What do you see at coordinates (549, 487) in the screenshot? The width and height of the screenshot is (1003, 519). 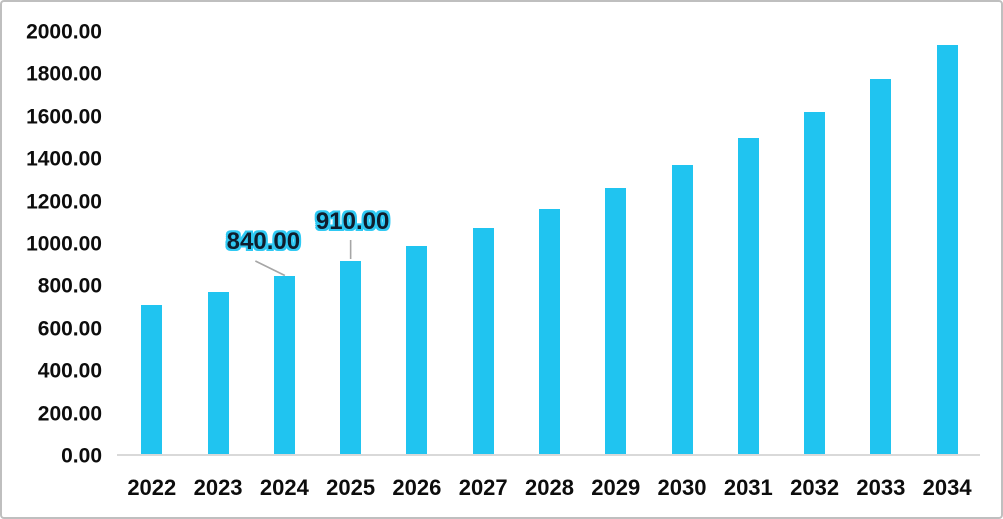 I see `x-tick-label-2028: 2028` at bounding box center [549, 487].